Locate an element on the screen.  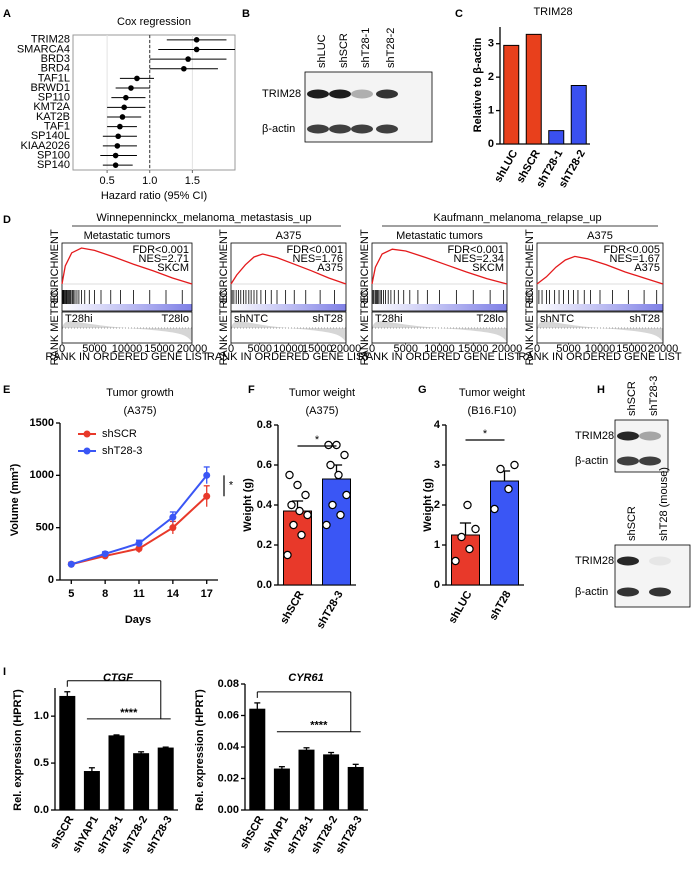
x-tick-label: 5 is located at coordinates (71, 594).